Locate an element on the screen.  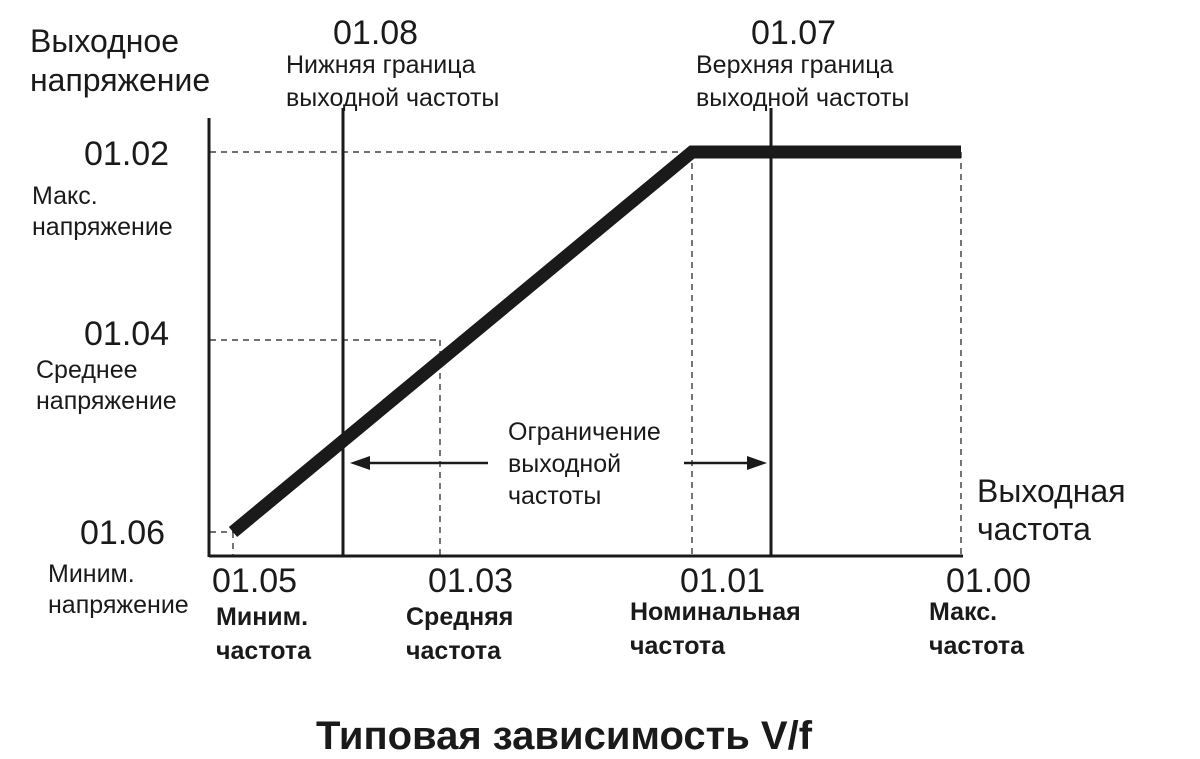
max-voltage-code: 01.02 is located at coordinates (126, 154).